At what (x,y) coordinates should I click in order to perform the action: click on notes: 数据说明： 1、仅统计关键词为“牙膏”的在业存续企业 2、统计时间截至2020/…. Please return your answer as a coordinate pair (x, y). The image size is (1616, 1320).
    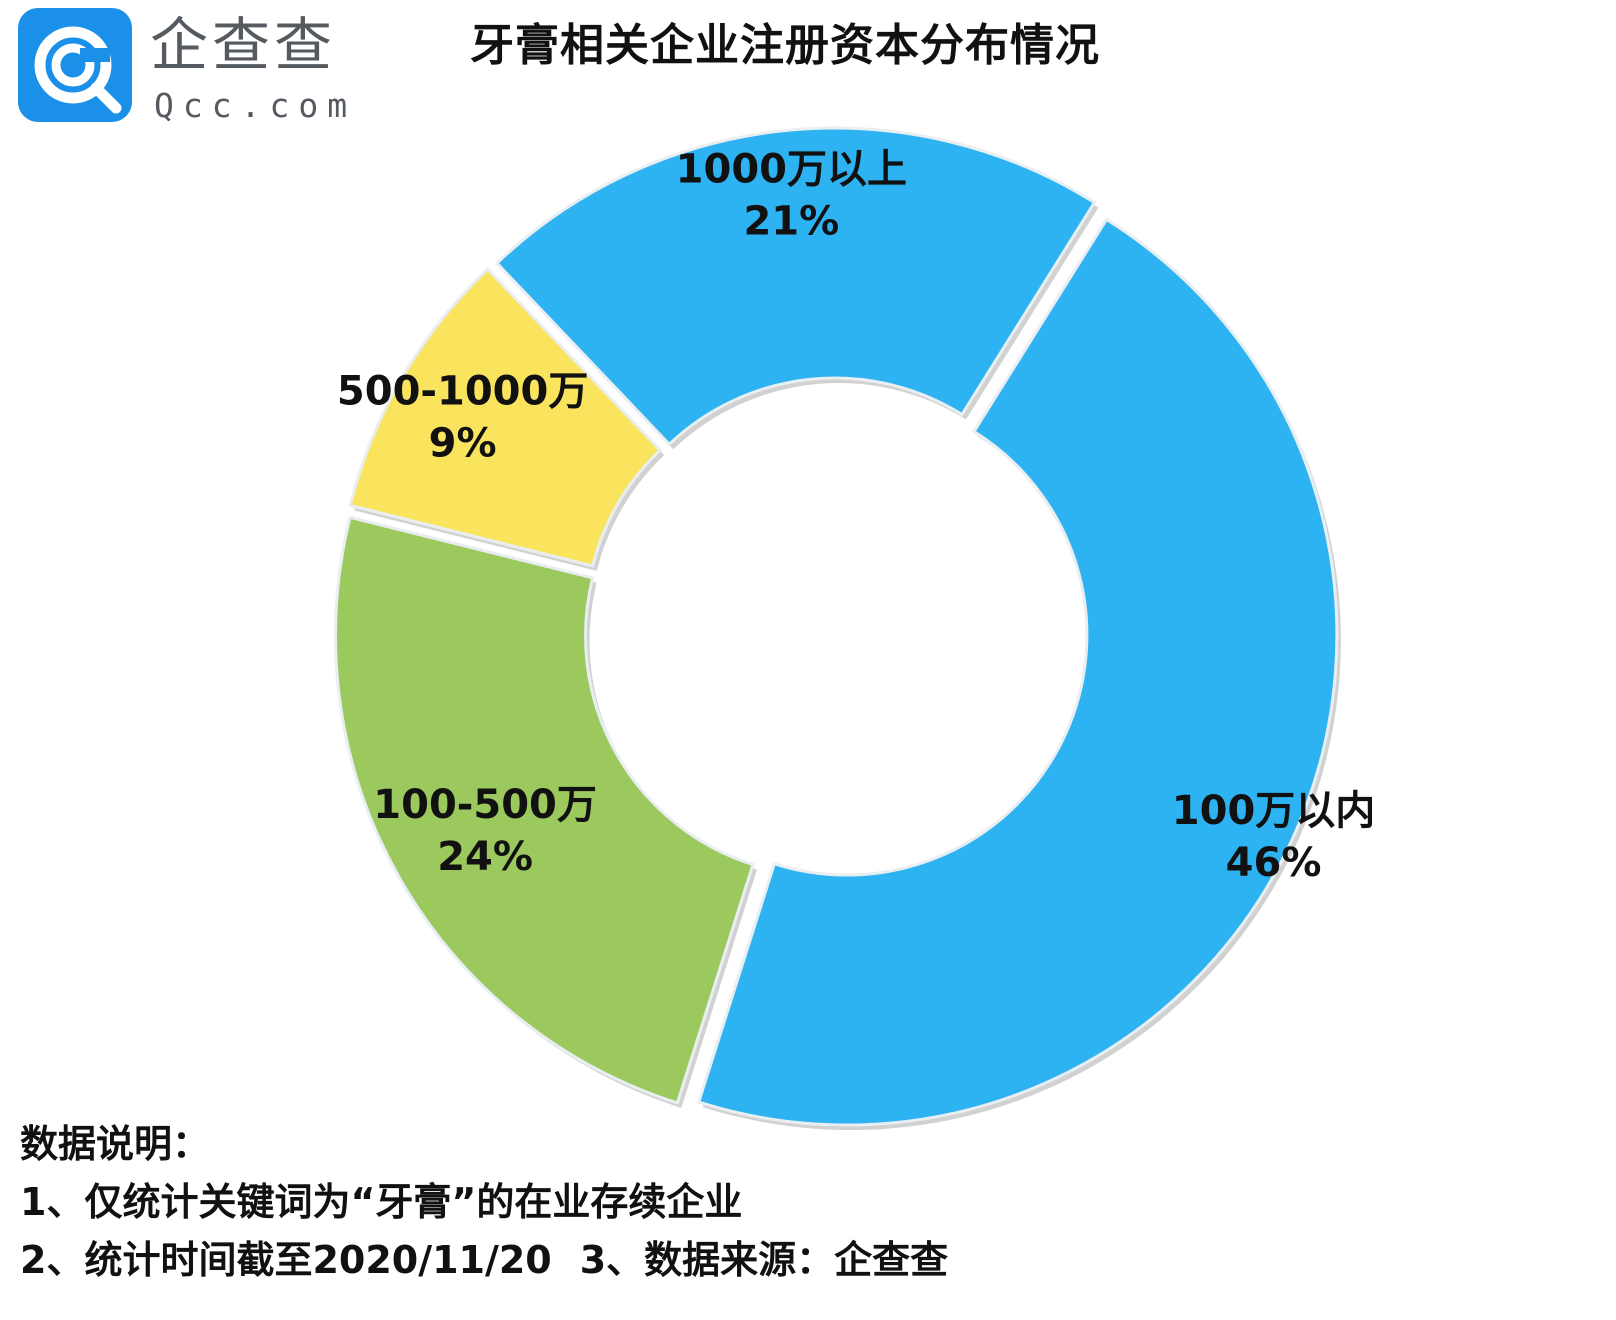
    Looking at the image, I should click on (484, 1202).